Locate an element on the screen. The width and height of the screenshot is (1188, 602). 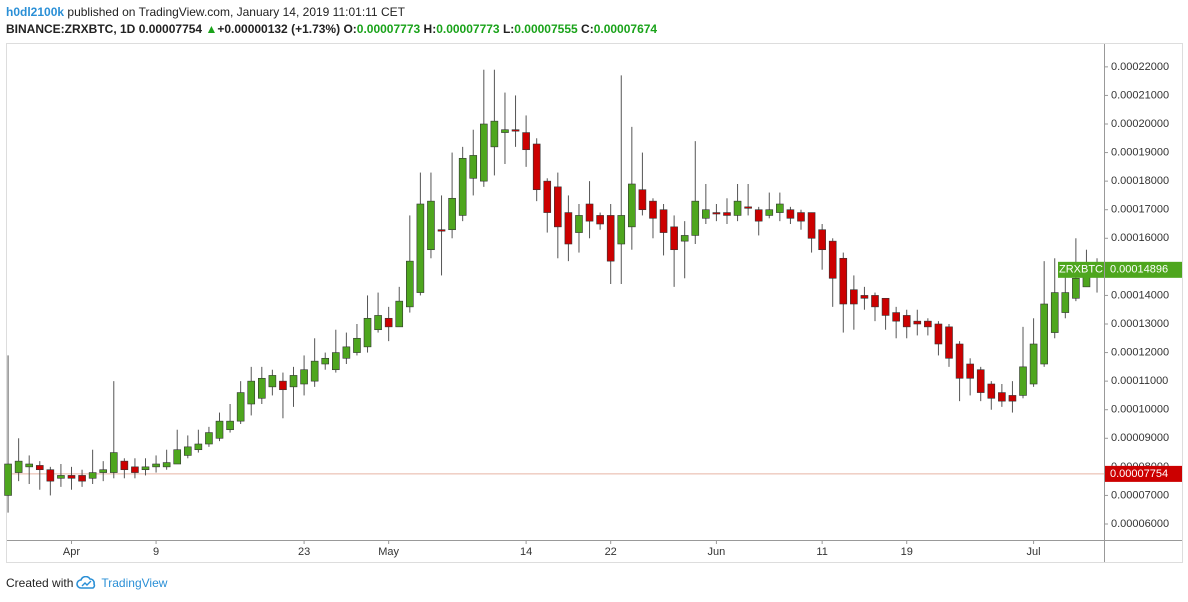
logo is located at coordinates (87, 583).